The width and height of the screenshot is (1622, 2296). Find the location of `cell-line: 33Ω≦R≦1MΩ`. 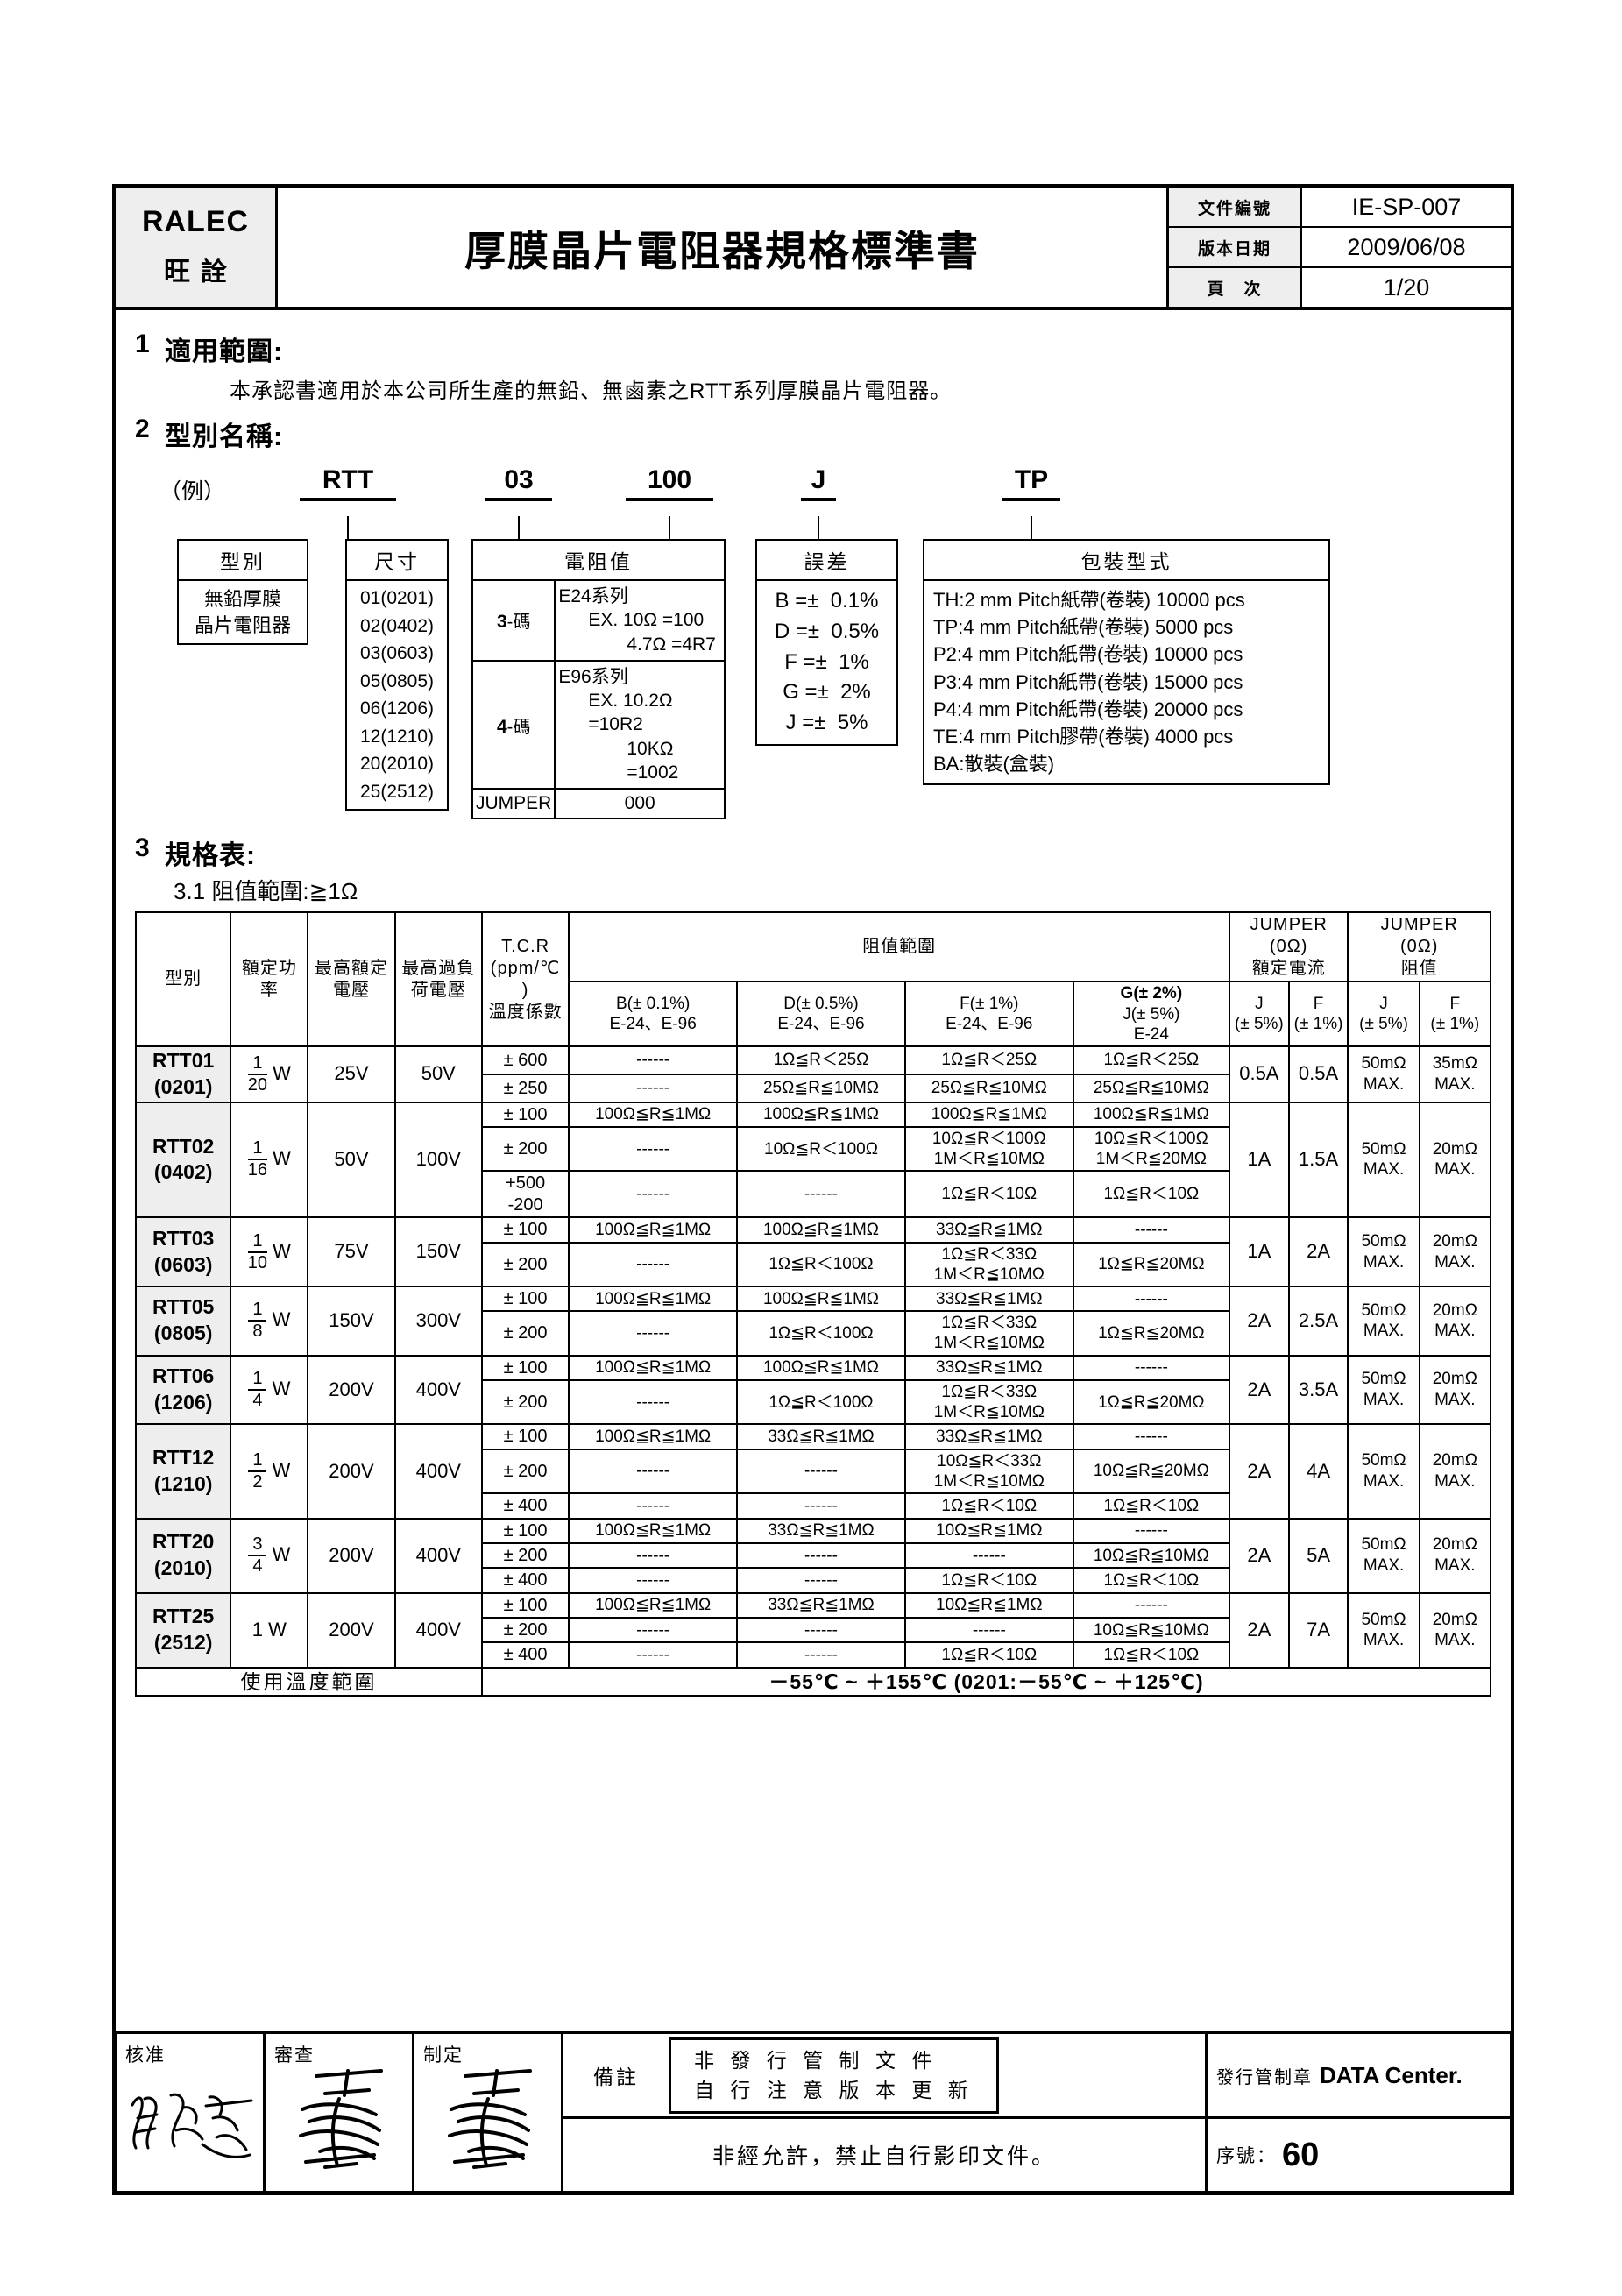

cell-line: 33Ω≦R≦1MΩ is located at coordinates (989, 1298).